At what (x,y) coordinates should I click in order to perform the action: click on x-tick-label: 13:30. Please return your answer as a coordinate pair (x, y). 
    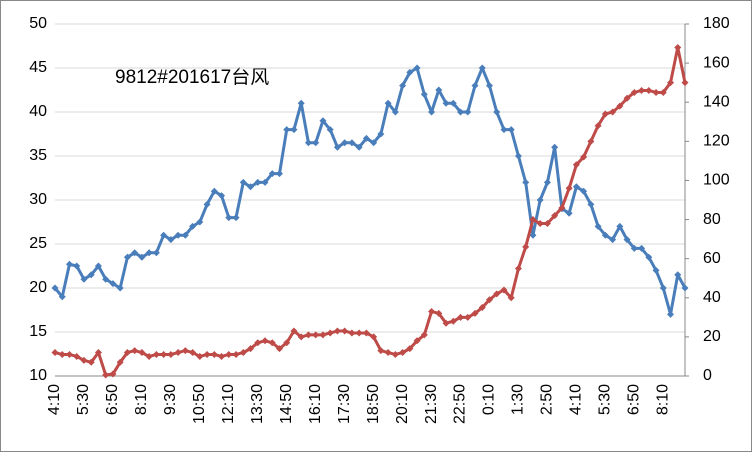
    Looking at the image, I should click on (257, 404).